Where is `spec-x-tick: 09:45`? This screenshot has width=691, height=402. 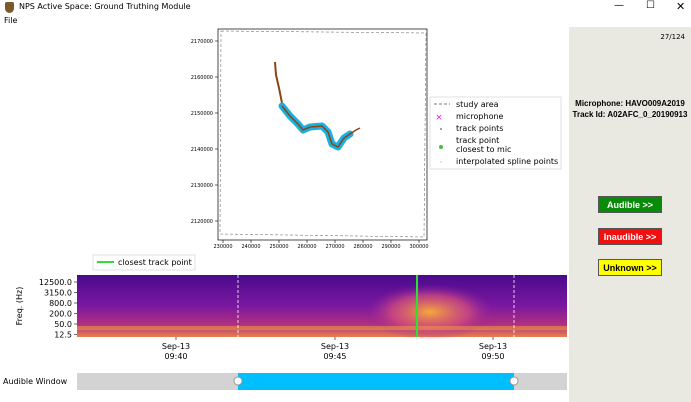
spec-x-tick: 09:45 is located at coordinates (334, 356).